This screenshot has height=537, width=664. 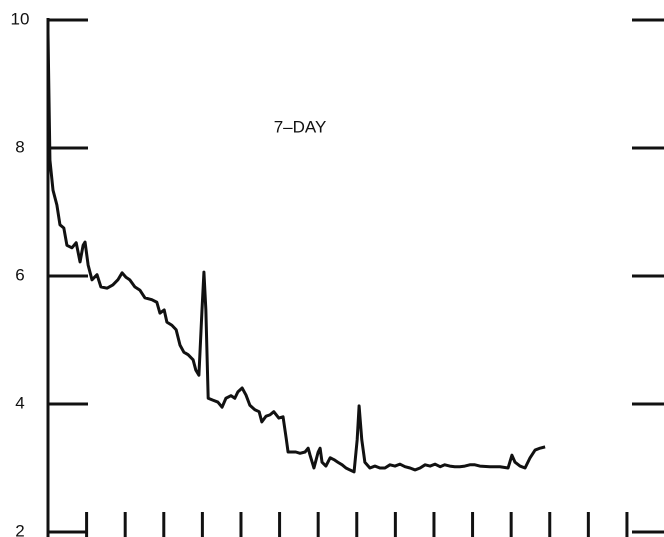 What do you see at coordinates (19, 274) in the screenshot?
I see `y-tick-label: 6` at bounding box center [19, 274].